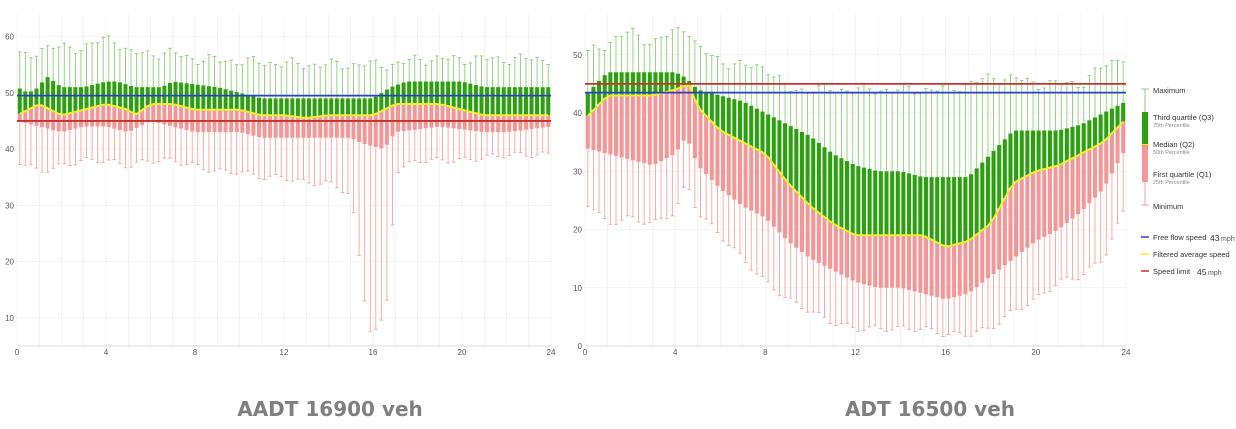 Image resolution: width=1236 pixels, height=429 pixels. I want to click on y-tick-label: 30, so click(577, 171).